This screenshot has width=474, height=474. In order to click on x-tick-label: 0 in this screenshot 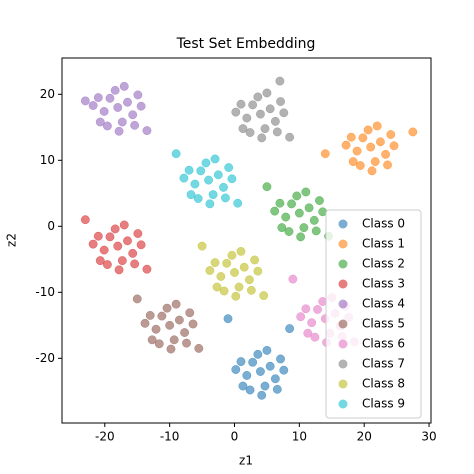, I will do `click(235, 437)`.